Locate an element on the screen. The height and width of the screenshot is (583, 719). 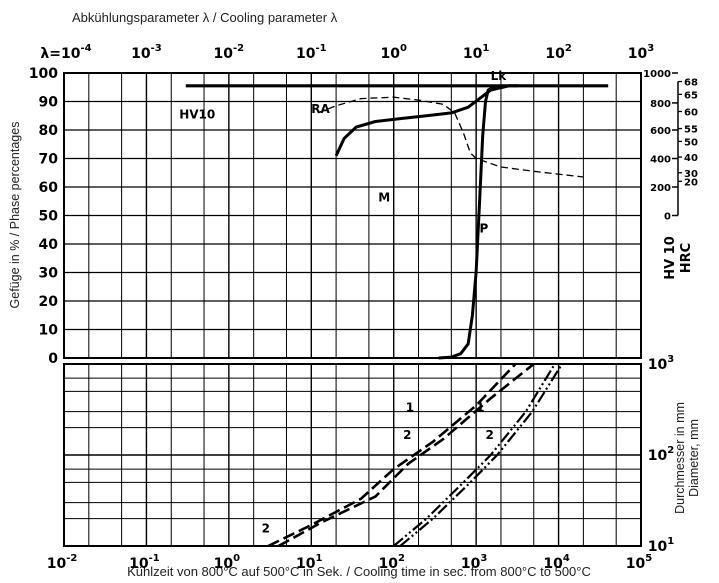
y-tick-label: 60 is located at coordinates (49, 188).